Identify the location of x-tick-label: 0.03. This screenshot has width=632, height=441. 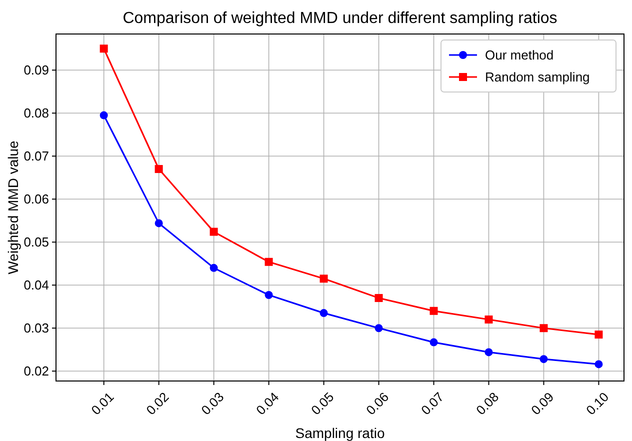
(212, 403).